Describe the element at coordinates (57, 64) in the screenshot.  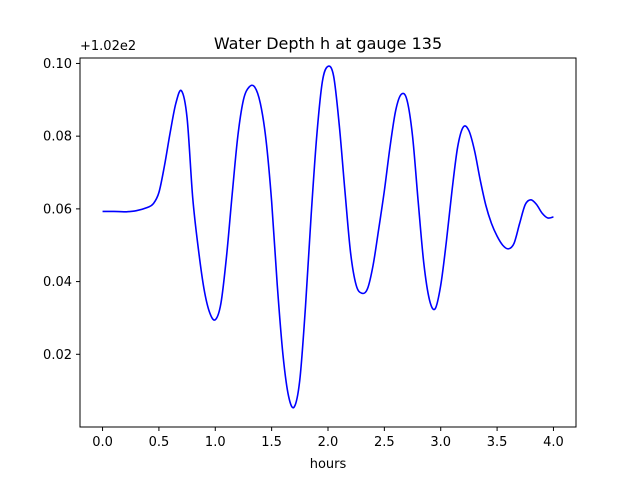
I see `y-tick-label: 0.10` at that location.